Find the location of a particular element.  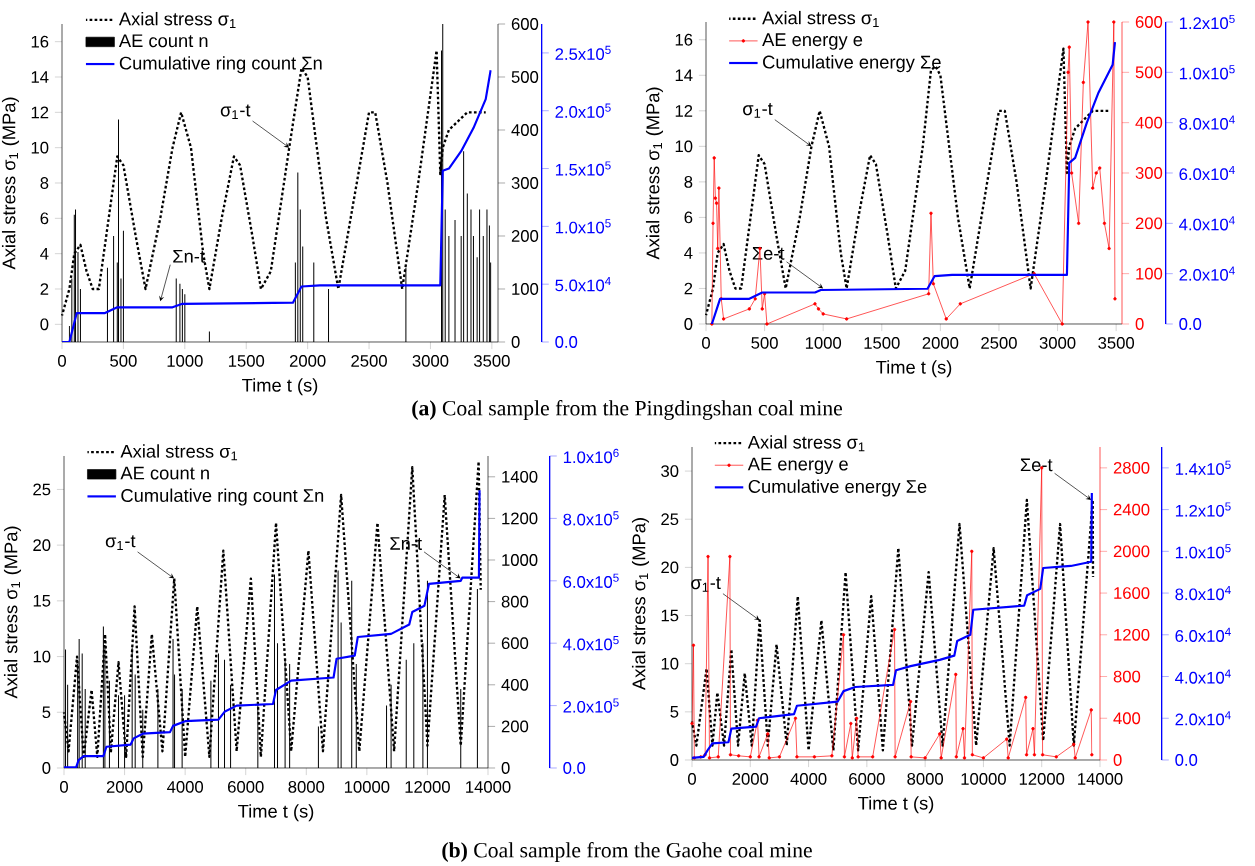

y2-tick-label: 300 is located at coordinates (1149, 173).